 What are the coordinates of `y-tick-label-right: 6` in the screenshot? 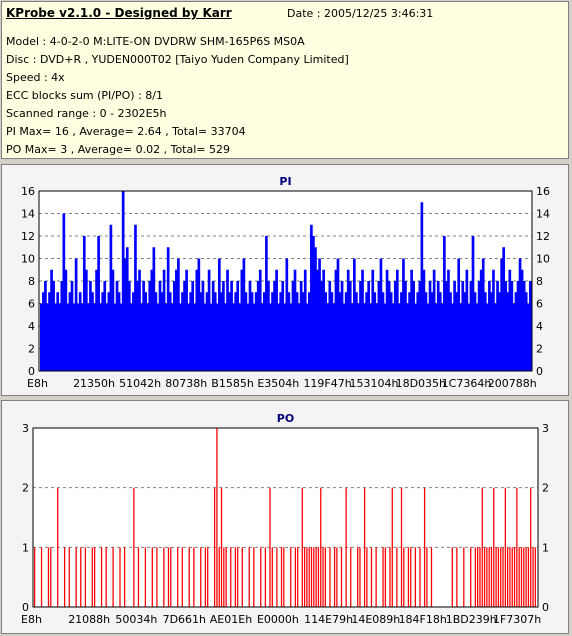 It's located at (539, 304).